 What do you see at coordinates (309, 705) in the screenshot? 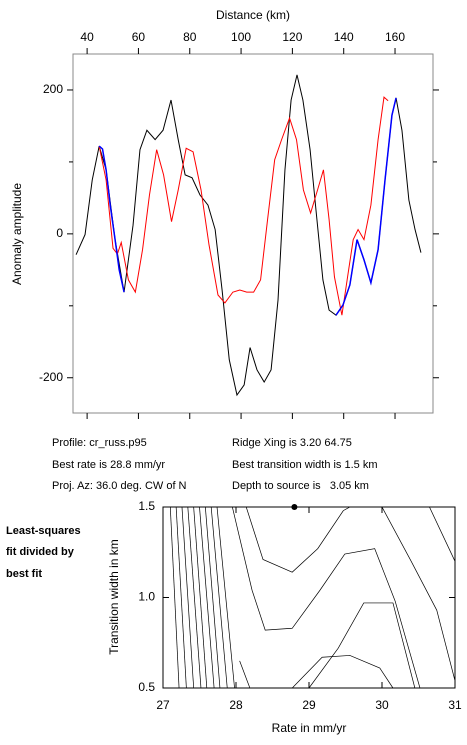
I see `x-tick-label: 29` at bounding box center [309, 705].